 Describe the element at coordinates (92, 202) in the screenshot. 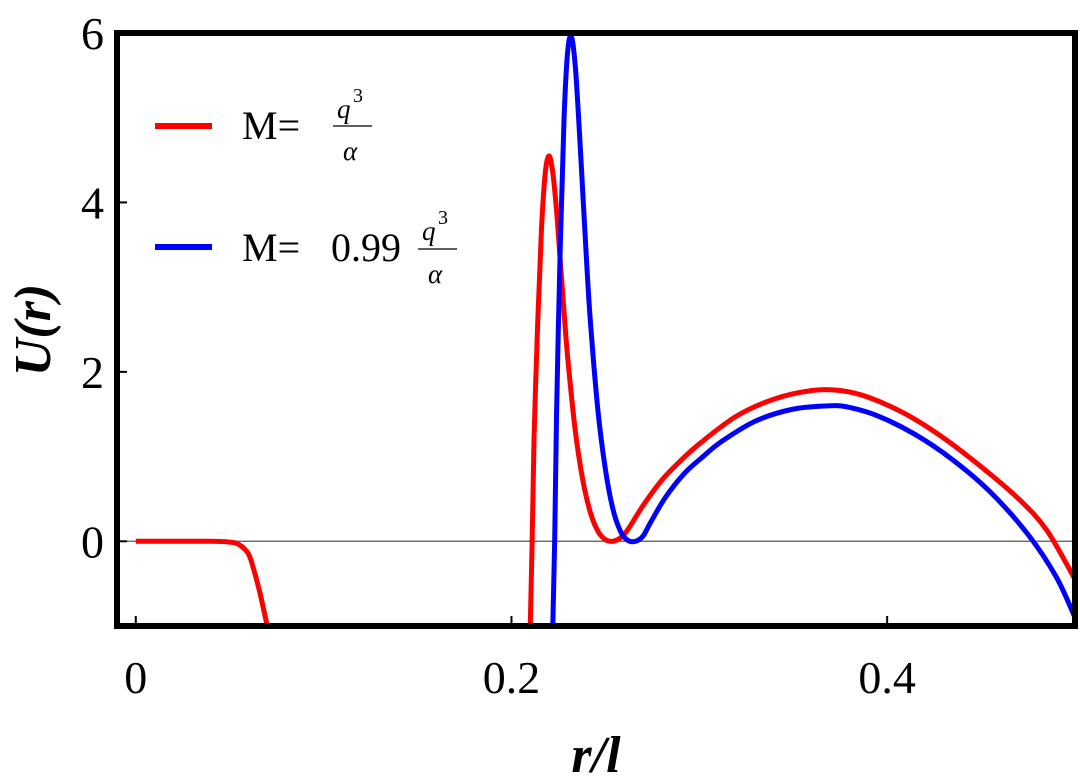

I see `y-tick-label: 4` at that location.